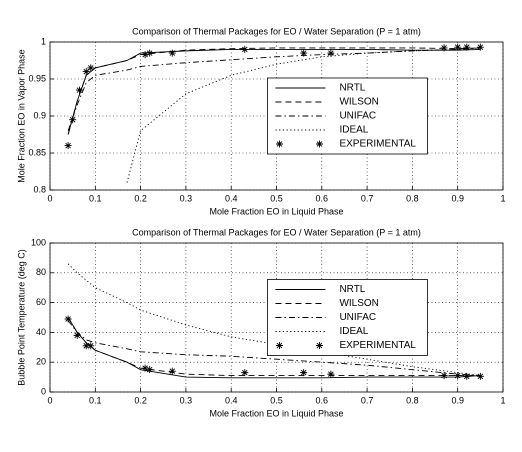  I want to click on y-axis-label: Mole Fraction EO in Vapor Phase, so click(21, 115).